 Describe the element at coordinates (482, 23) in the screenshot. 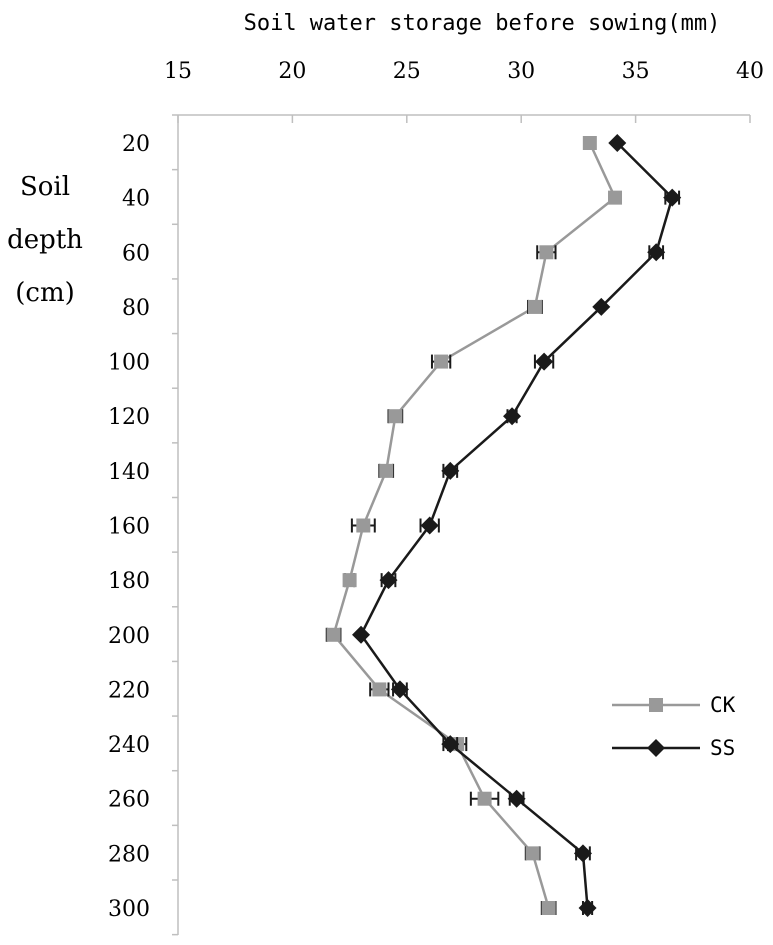

I see `x-axis-title: Soil water storage before sowing(mm)` at that location.